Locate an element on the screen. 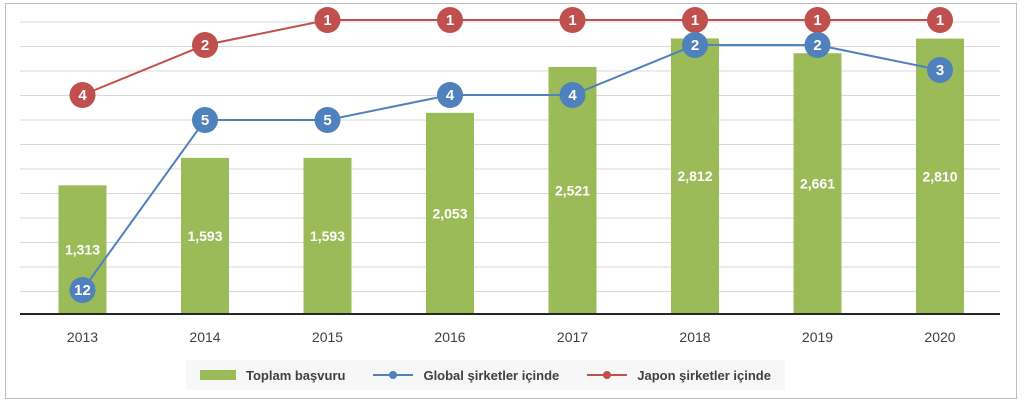  legend-label-global: Global şirketler içinde is located at coordinates (491, 375).